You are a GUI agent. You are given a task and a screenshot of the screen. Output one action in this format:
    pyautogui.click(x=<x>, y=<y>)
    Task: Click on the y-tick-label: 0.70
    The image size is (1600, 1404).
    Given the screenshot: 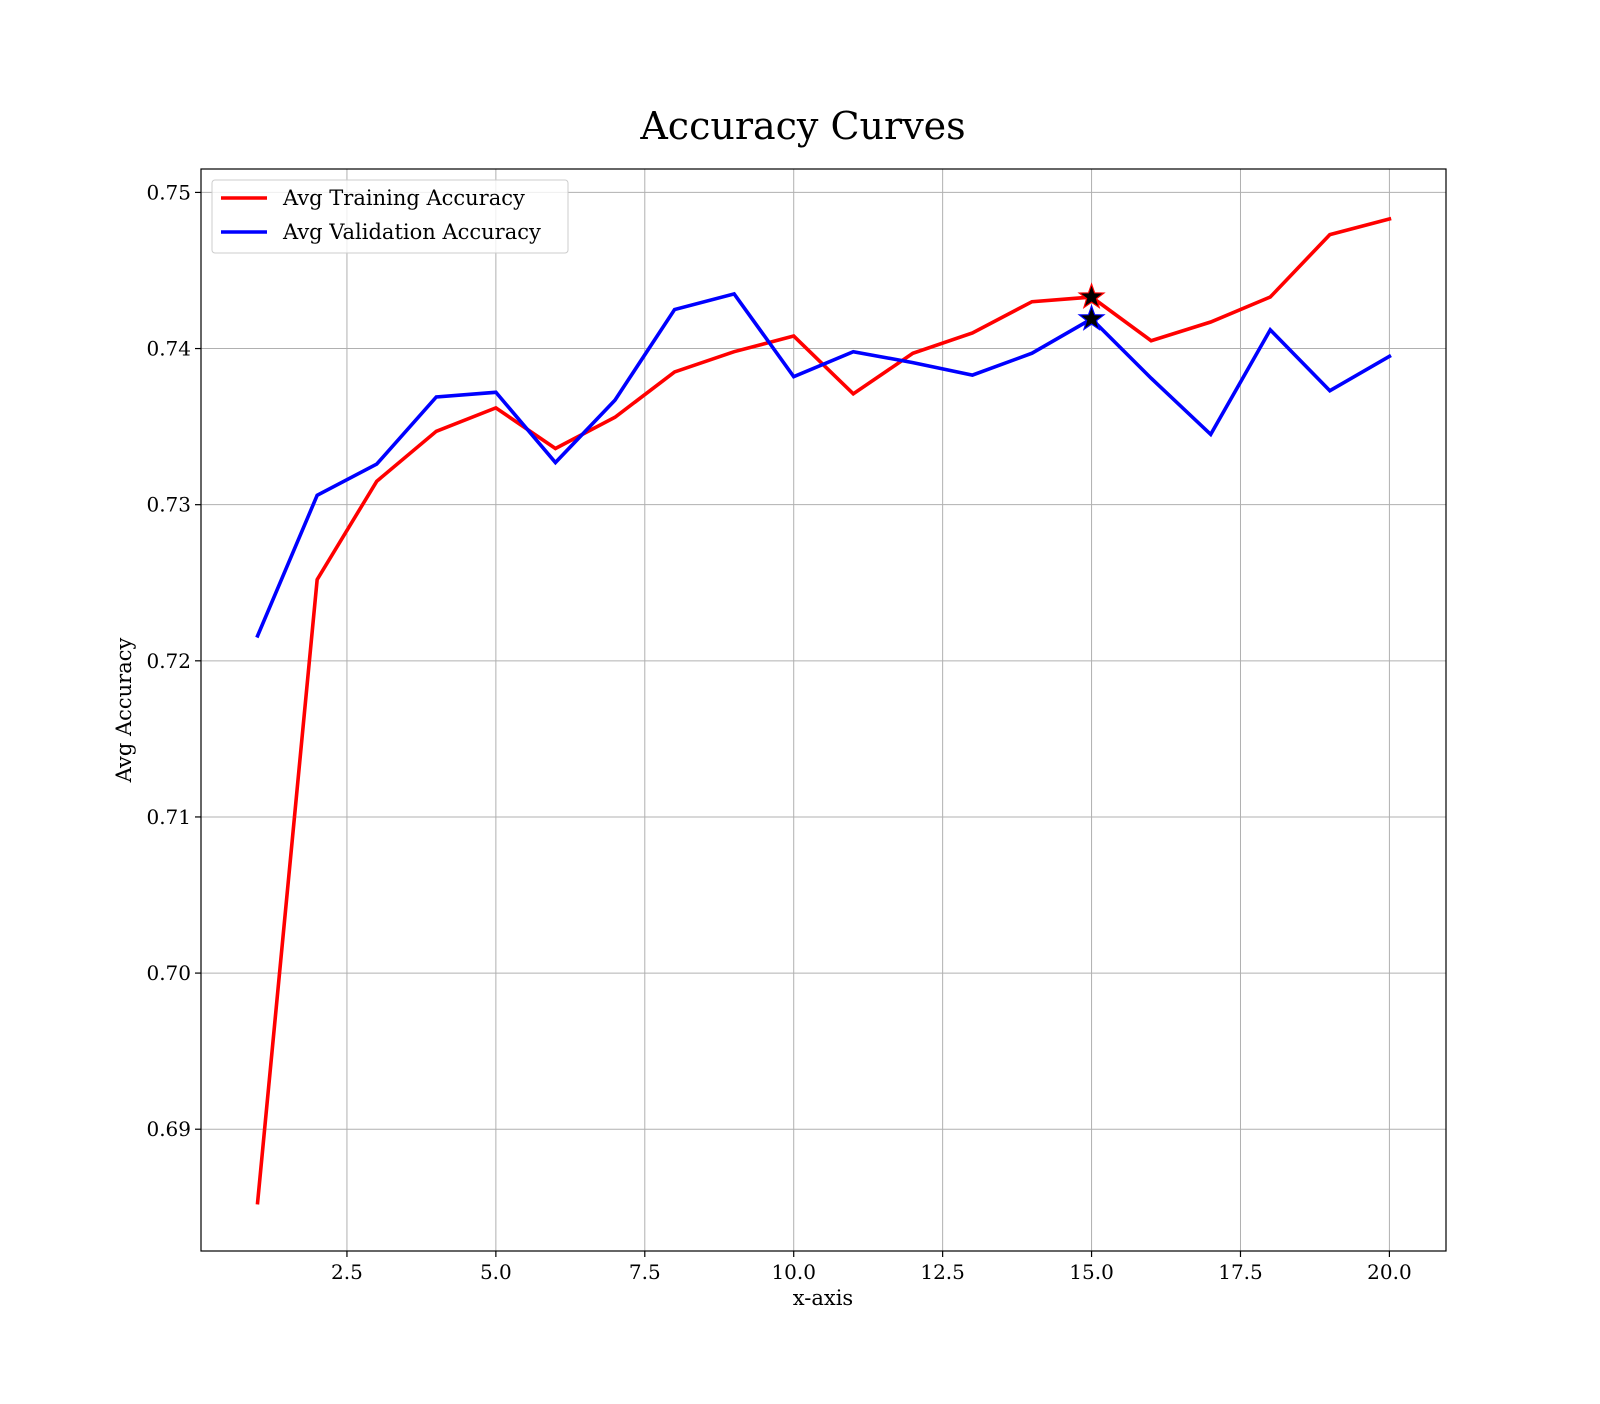 What is the action you would take?
    pyautogui.click(x=168, y=973)
    